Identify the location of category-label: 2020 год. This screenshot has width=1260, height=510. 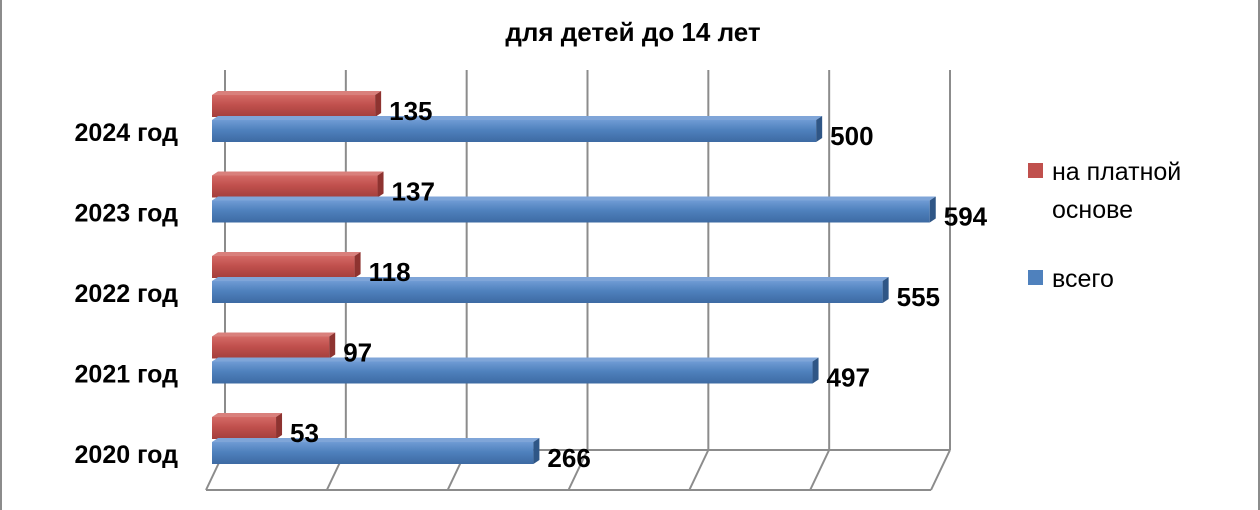
(127, 455).